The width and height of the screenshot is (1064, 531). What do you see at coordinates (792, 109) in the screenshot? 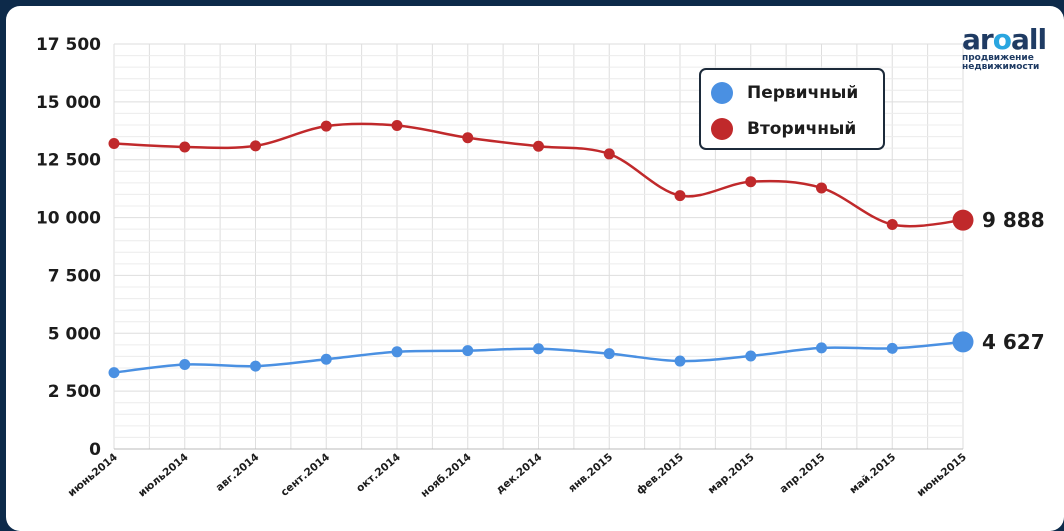
I see `chart-legend: Первичный Вторичный` at bounding box center [792, 109].